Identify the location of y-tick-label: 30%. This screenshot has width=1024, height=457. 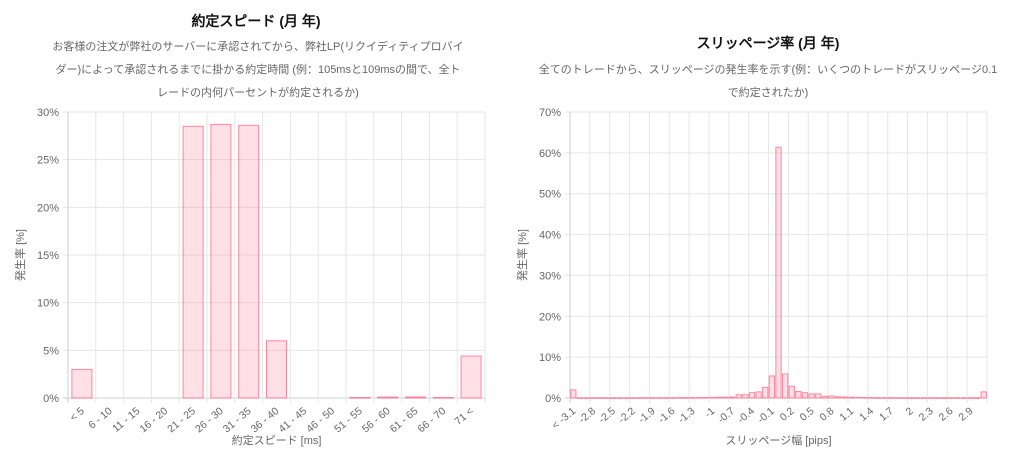
(48, 113).